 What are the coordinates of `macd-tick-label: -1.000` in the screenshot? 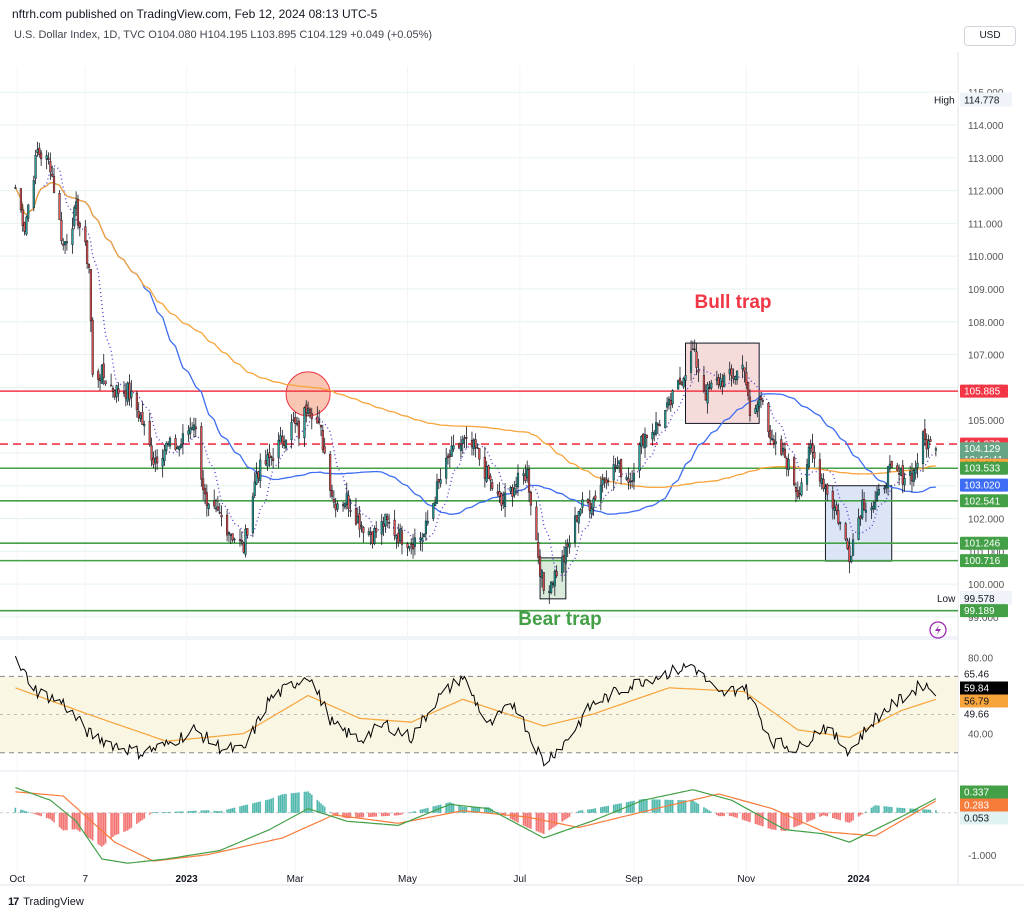 It's located at (982, 856).